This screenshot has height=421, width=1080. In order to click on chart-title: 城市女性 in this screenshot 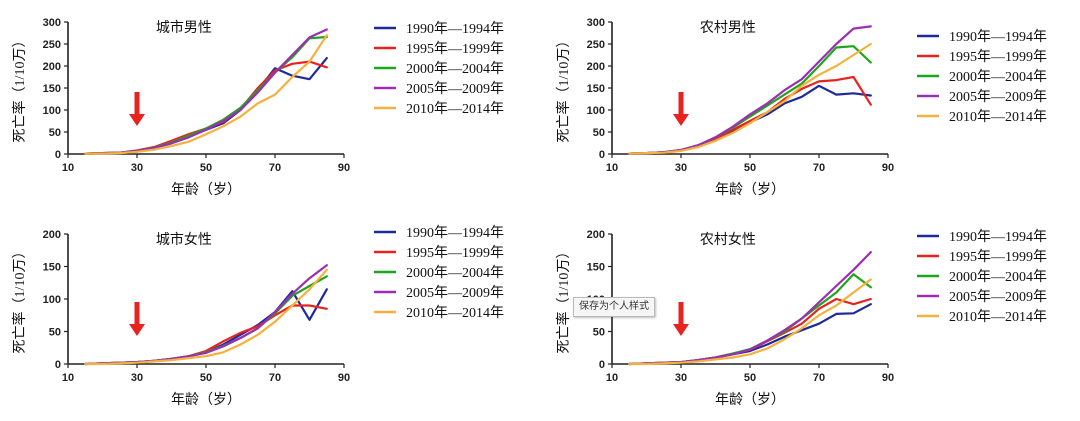, I will do `click(184, 239)`.